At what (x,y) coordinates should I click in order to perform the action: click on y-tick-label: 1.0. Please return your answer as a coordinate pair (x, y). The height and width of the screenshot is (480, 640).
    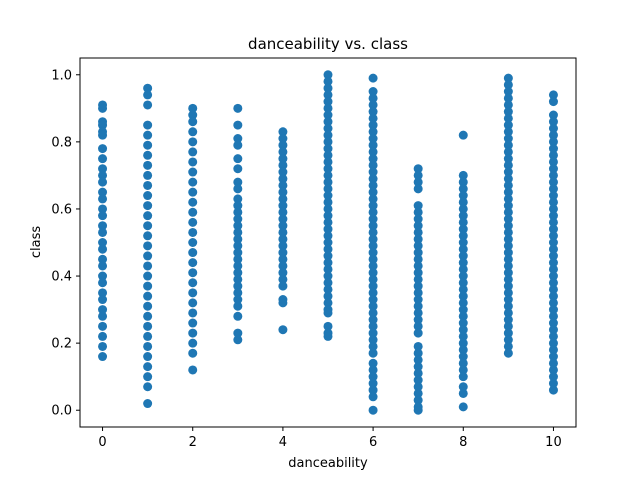
    Looking at the image, I should click on (61, 75).